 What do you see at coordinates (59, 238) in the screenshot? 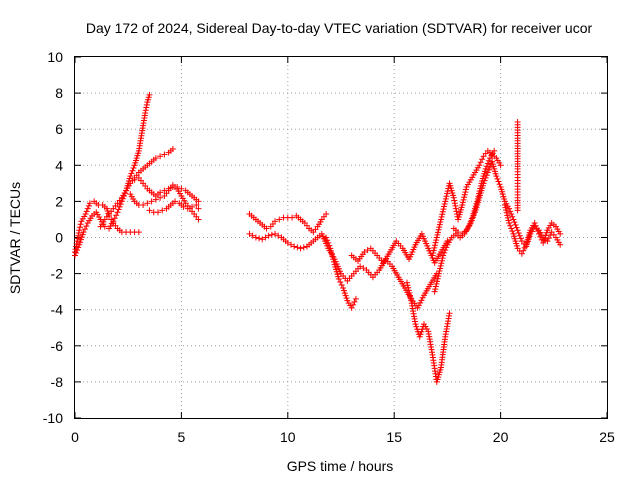
I see `y-tick-label: 0` at bounding box center [59, 238].